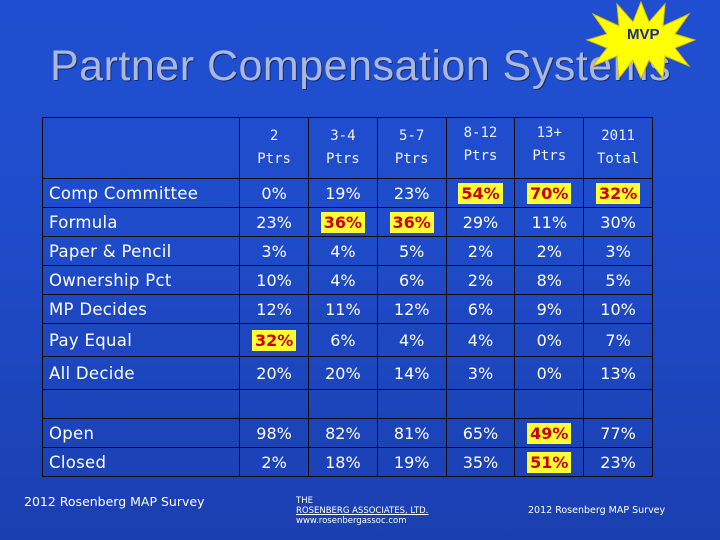  I want to click on footer-company-name: ROSENBERG ASSOCIATES, LTD., so click(362, 511).